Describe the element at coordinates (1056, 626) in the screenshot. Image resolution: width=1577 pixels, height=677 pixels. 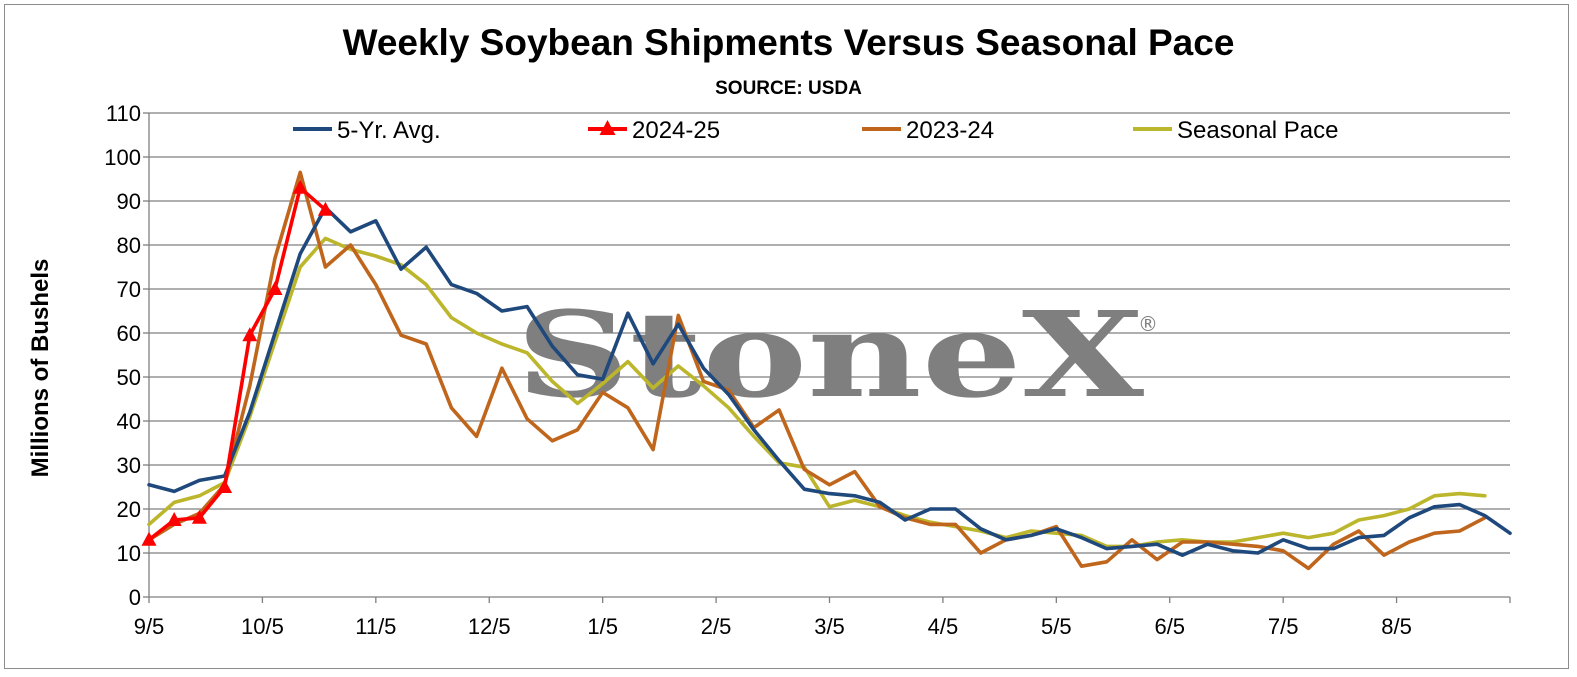
I see `x-tick-label: 5/5` at that location.